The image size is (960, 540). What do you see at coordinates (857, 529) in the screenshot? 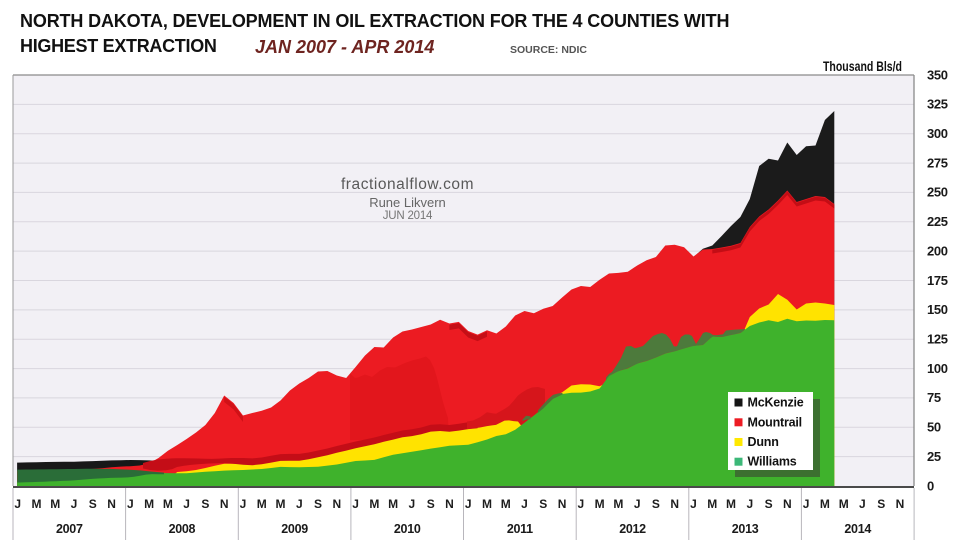
I see `svg-text: 2014` at bounding box center [857, 529].